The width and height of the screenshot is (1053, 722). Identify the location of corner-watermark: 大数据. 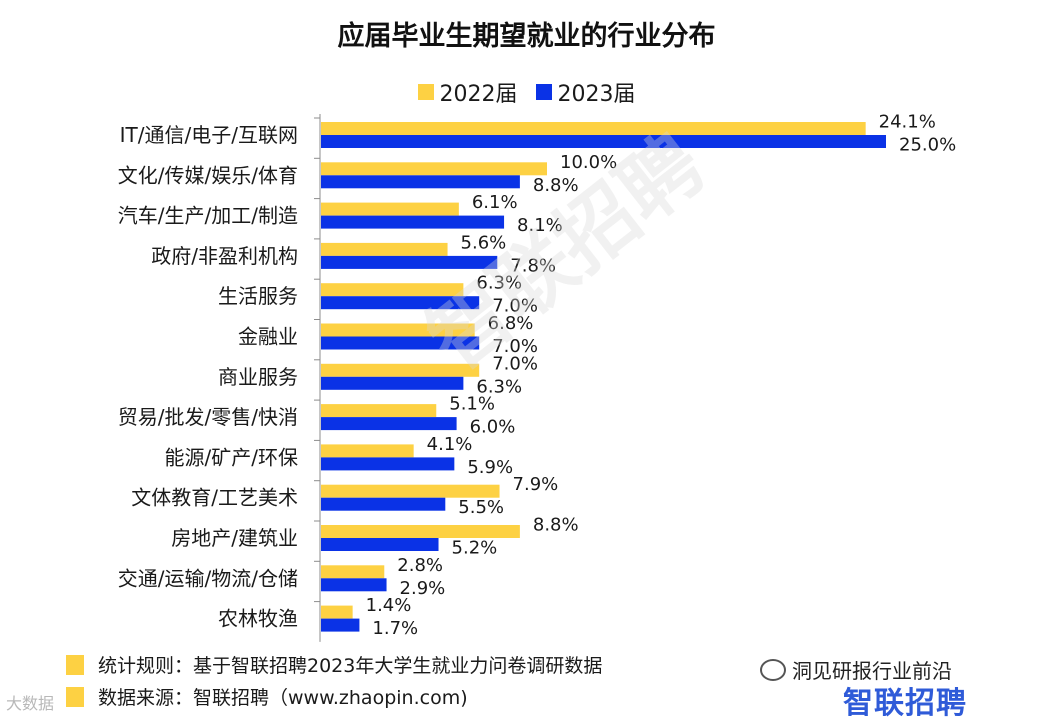
(30, 703).